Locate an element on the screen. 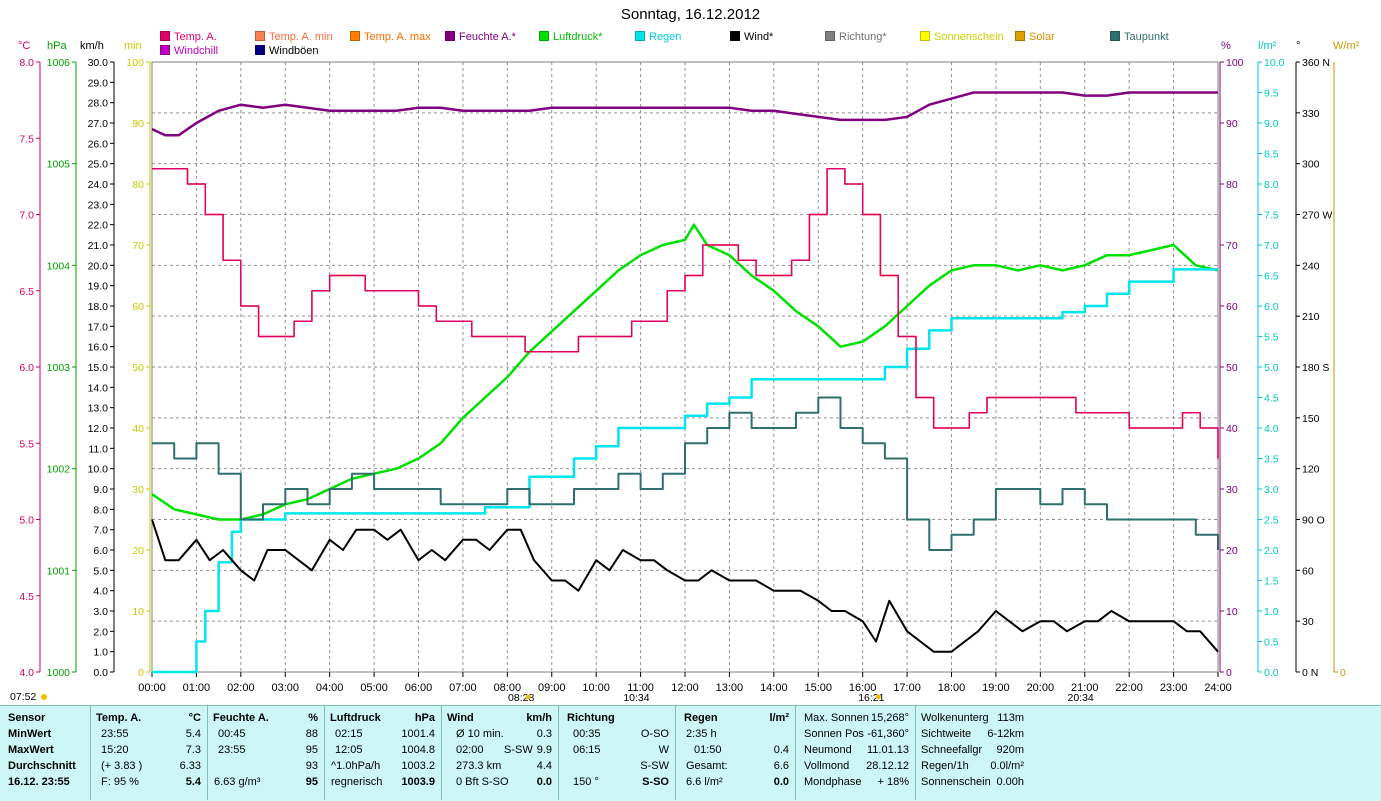  regen-total-val: 6.6 is located at coordinates (781, 766).